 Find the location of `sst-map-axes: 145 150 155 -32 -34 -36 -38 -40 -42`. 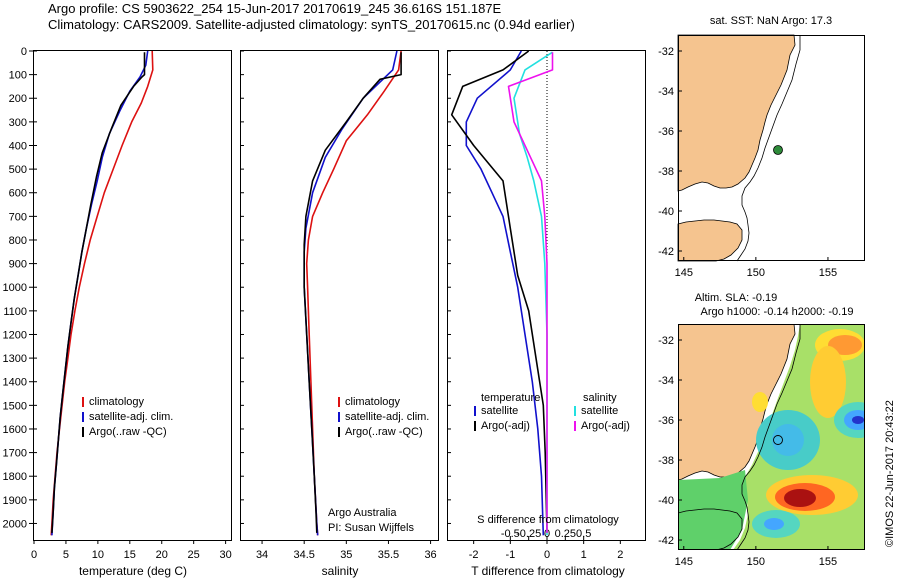

sst-map-axes: 145 150 155 -32 -34 -36 -38 -40 -42 is located at coordinates (747, 162).